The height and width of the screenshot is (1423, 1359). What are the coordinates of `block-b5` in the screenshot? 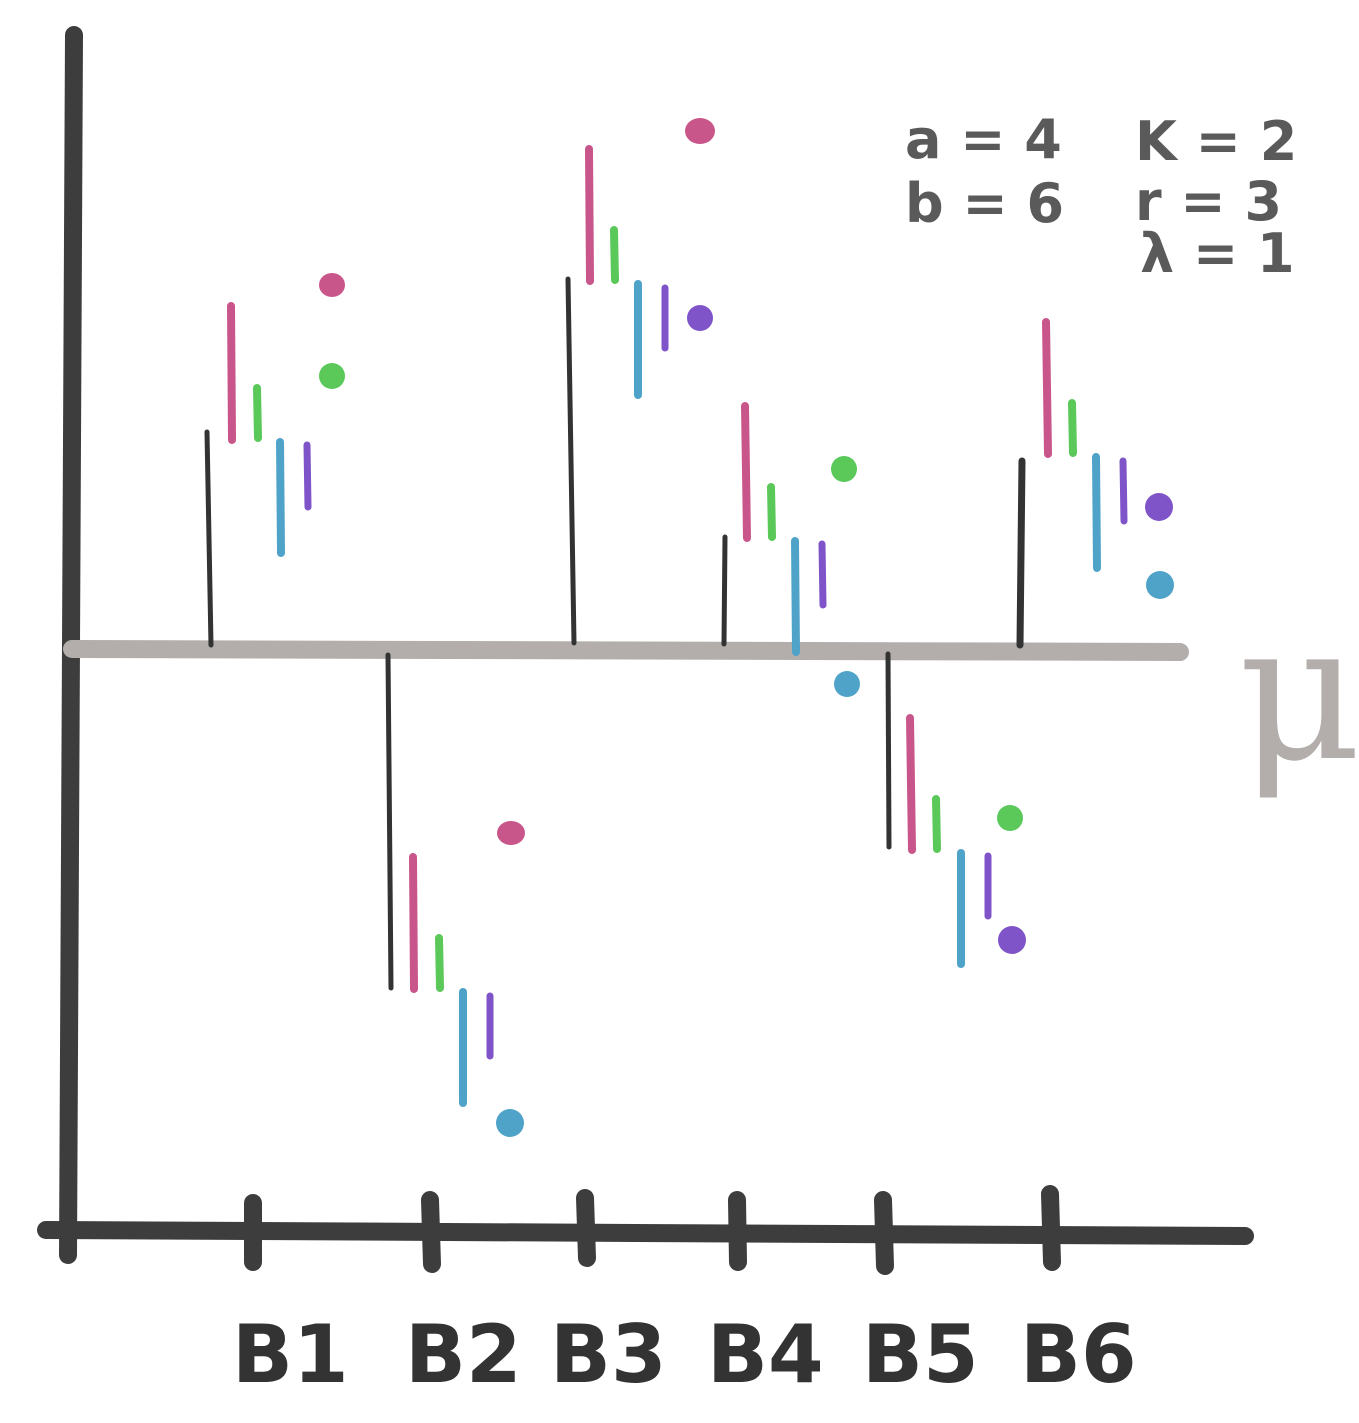 It's located at (955, 809).